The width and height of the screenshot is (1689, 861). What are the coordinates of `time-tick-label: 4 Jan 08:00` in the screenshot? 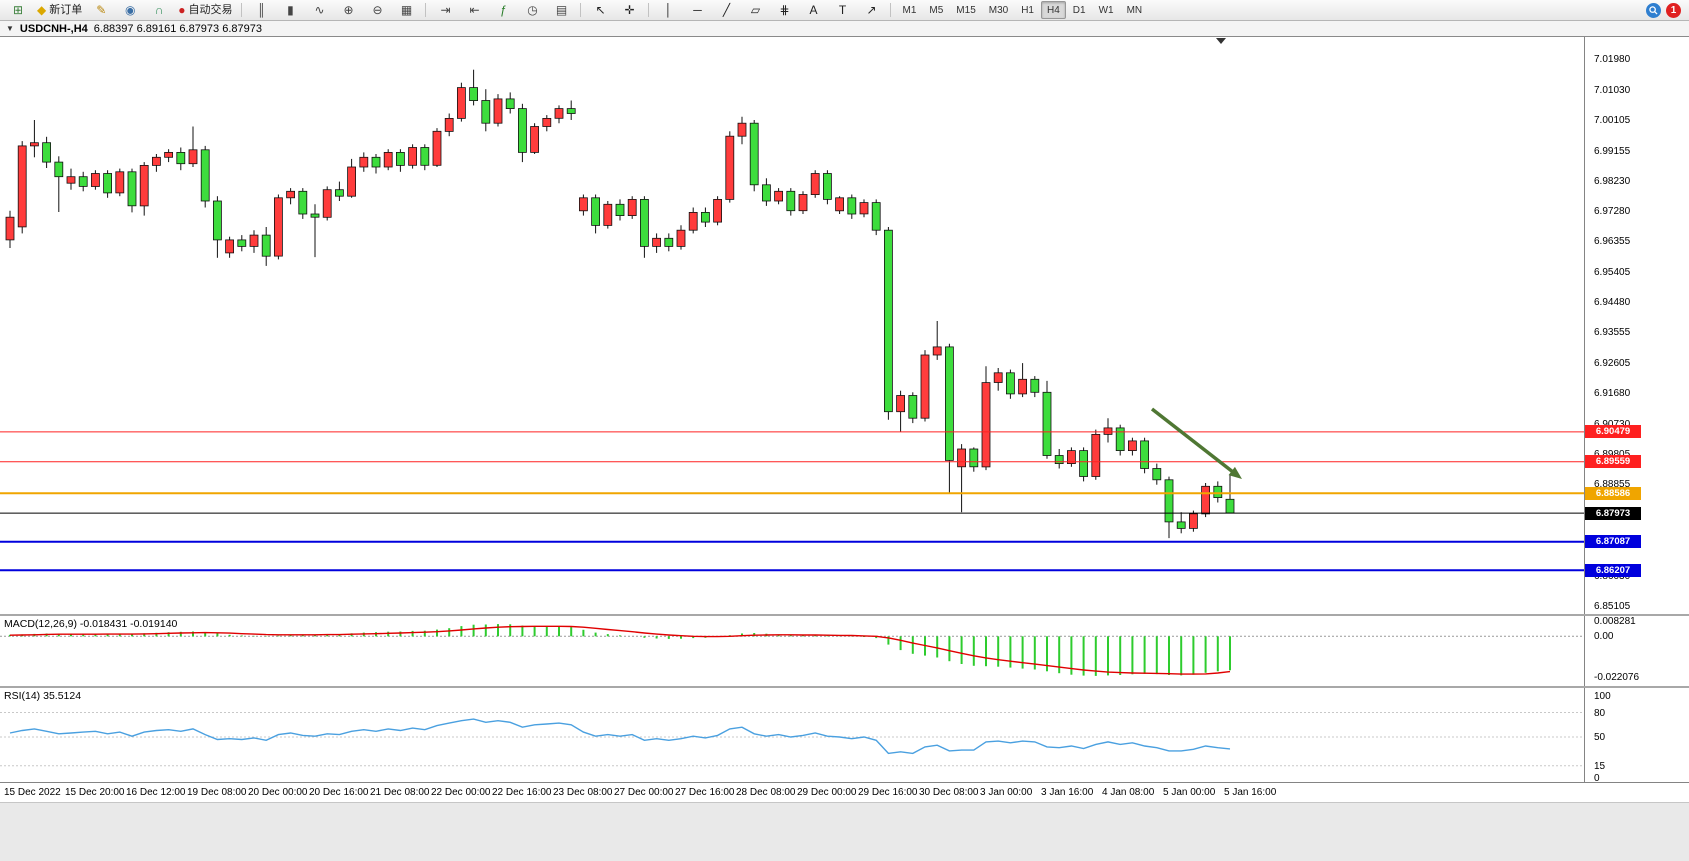 It's located at (1128, 792).